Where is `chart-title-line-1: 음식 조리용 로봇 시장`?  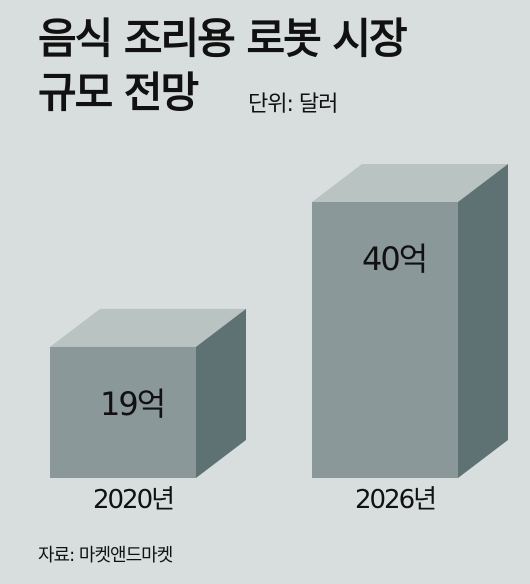 chart-title-line-1: 음식 조리용 로봇 시장 is located at coordinates (223, 38).